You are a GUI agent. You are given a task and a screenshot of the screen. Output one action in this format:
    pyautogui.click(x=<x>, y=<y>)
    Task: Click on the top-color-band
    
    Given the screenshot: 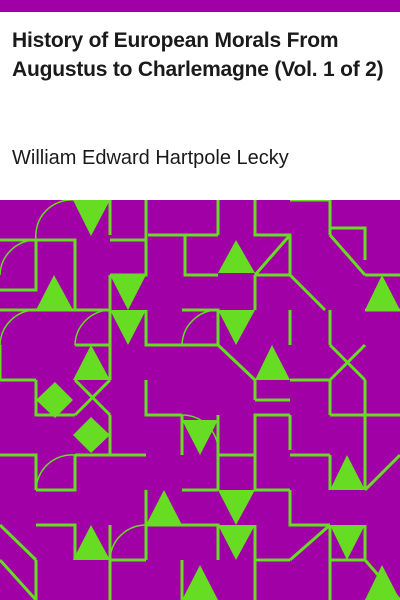 What is the action you would take?
    pyautogui.click(x=200, y=6)
    